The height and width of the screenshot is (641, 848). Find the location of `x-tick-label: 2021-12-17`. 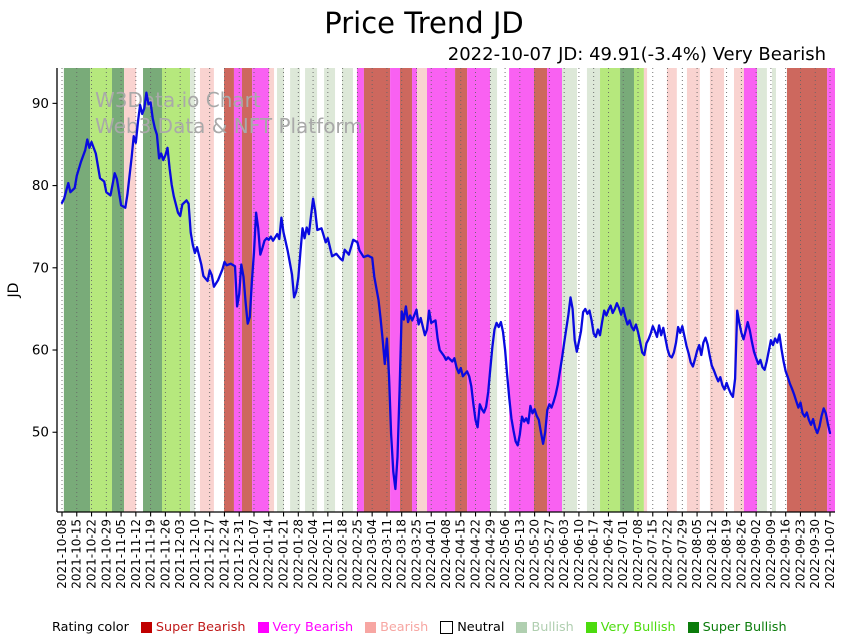

x-tick-label: 2021-12-17 is located at coordinates (210, 554).